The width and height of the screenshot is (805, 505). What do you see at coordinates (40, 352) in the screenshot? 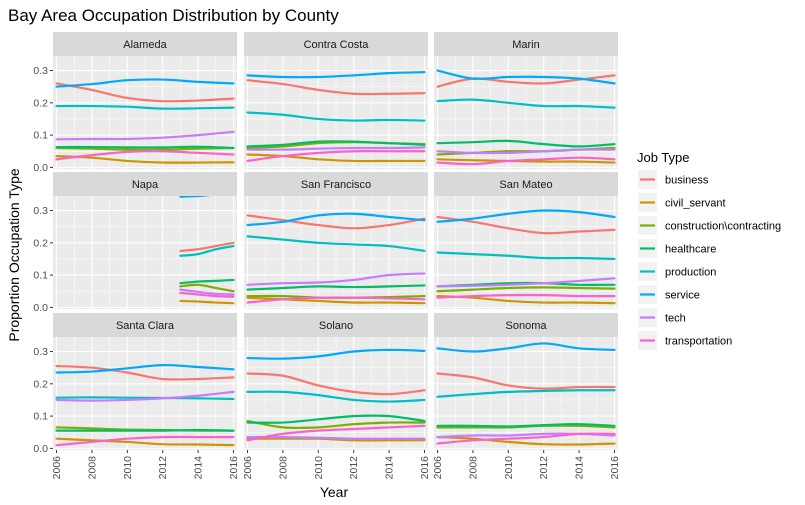
I see `y-tick-label: 0.3` at bounding box center [40, 352].